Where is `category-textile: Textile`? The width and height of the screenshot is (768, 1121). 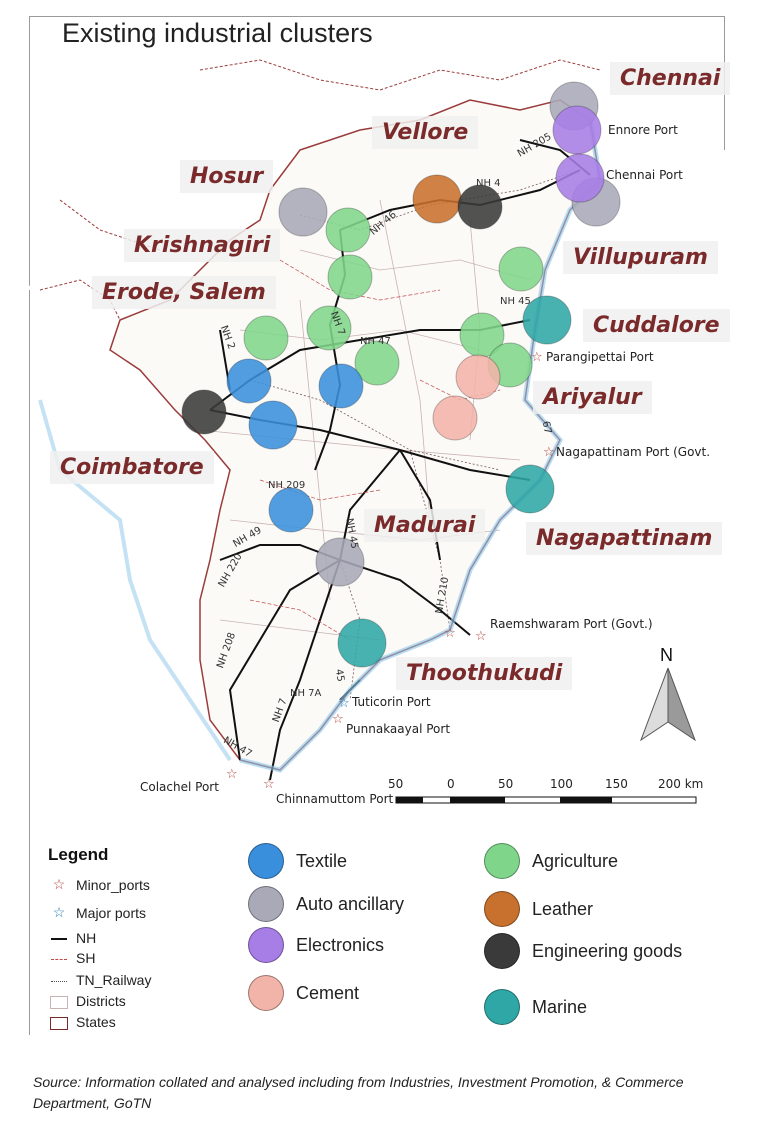 category-textile: Textile is located at coordinates (297, 861).